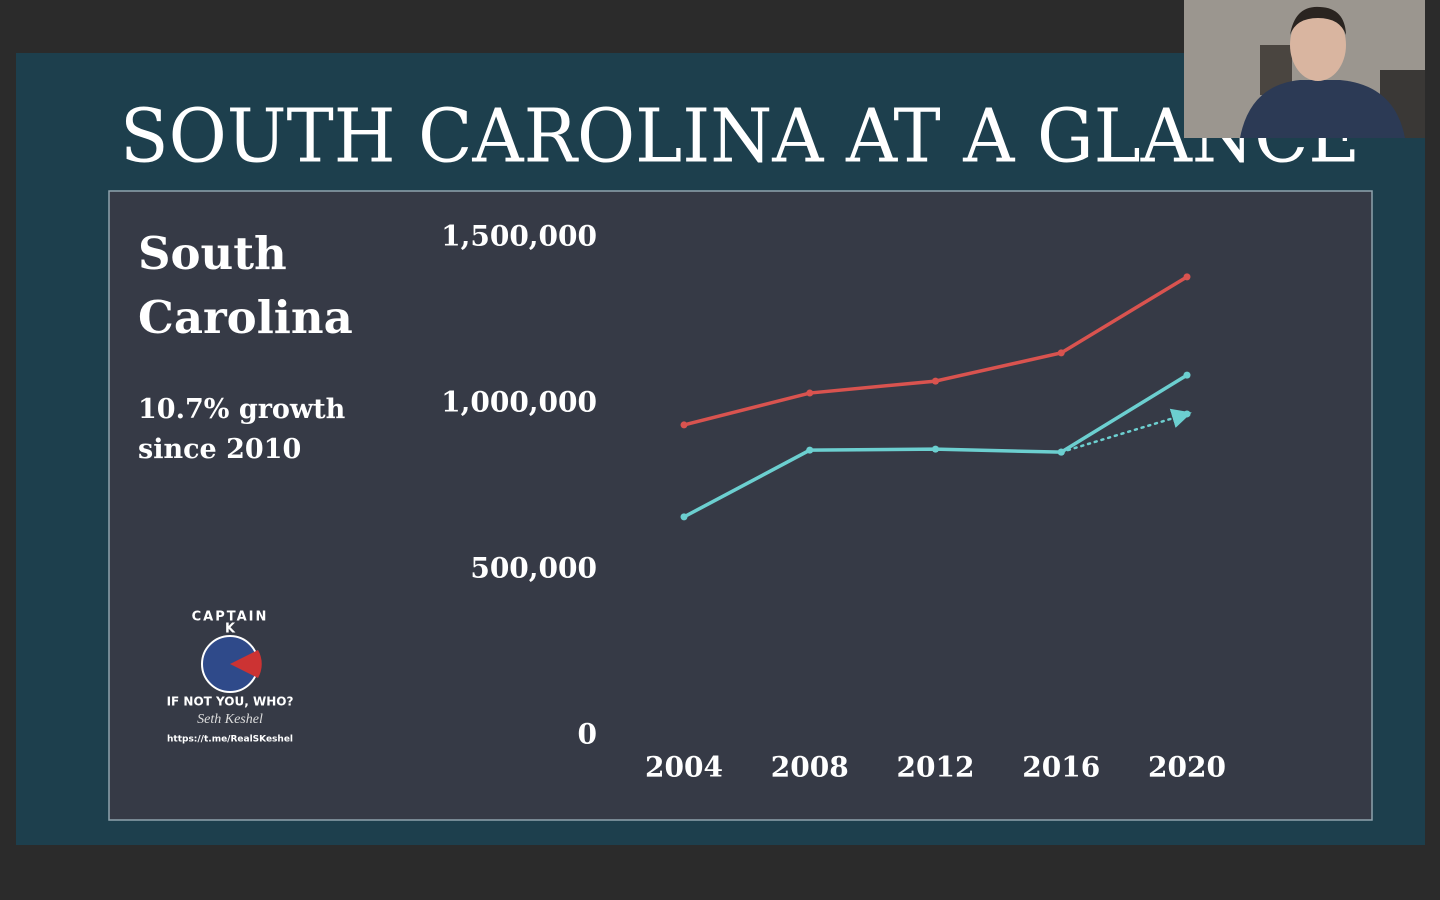 The image size is (1440, 900). I want to click on logo-stripe, so click(246, 664).